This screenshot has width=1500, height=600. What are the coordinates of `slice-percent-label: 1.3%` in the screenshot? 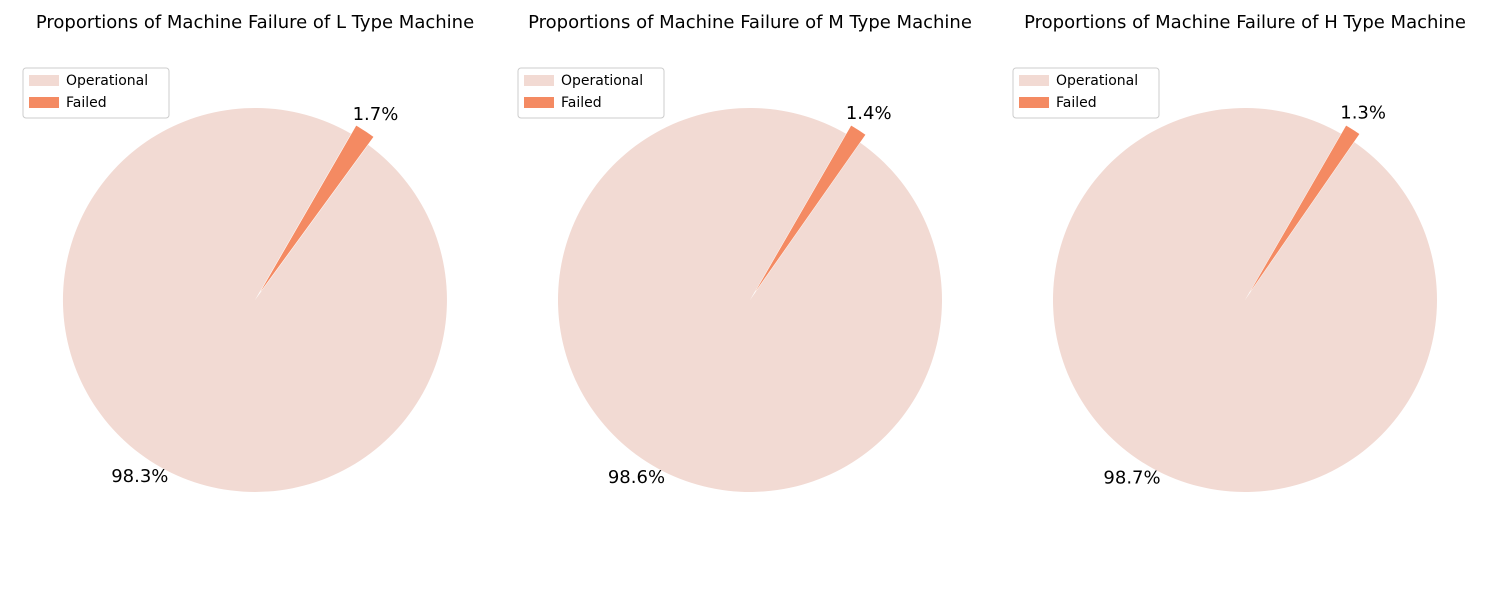 It's located at (1363, 112).